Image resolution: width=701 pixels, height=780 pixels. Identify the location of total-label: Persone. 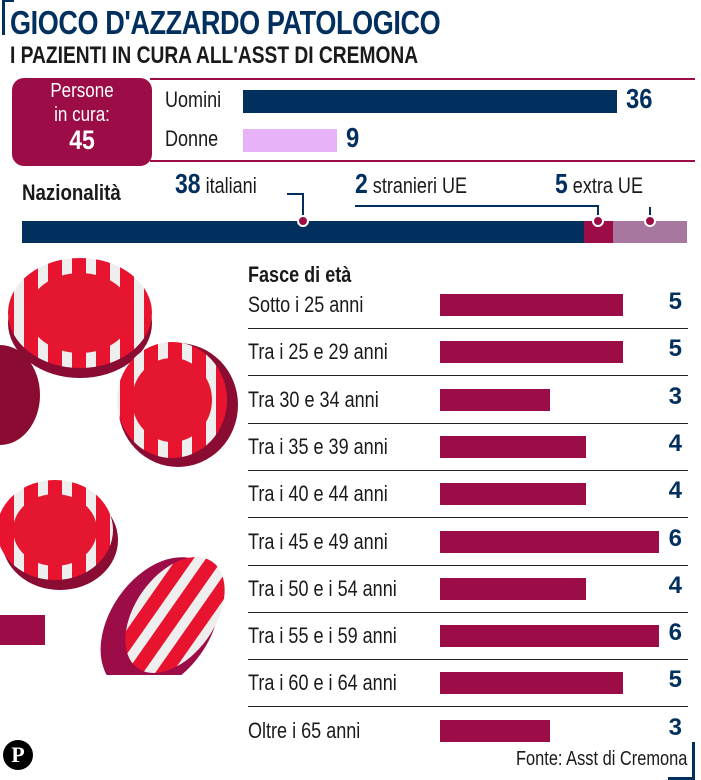
(82, 91).